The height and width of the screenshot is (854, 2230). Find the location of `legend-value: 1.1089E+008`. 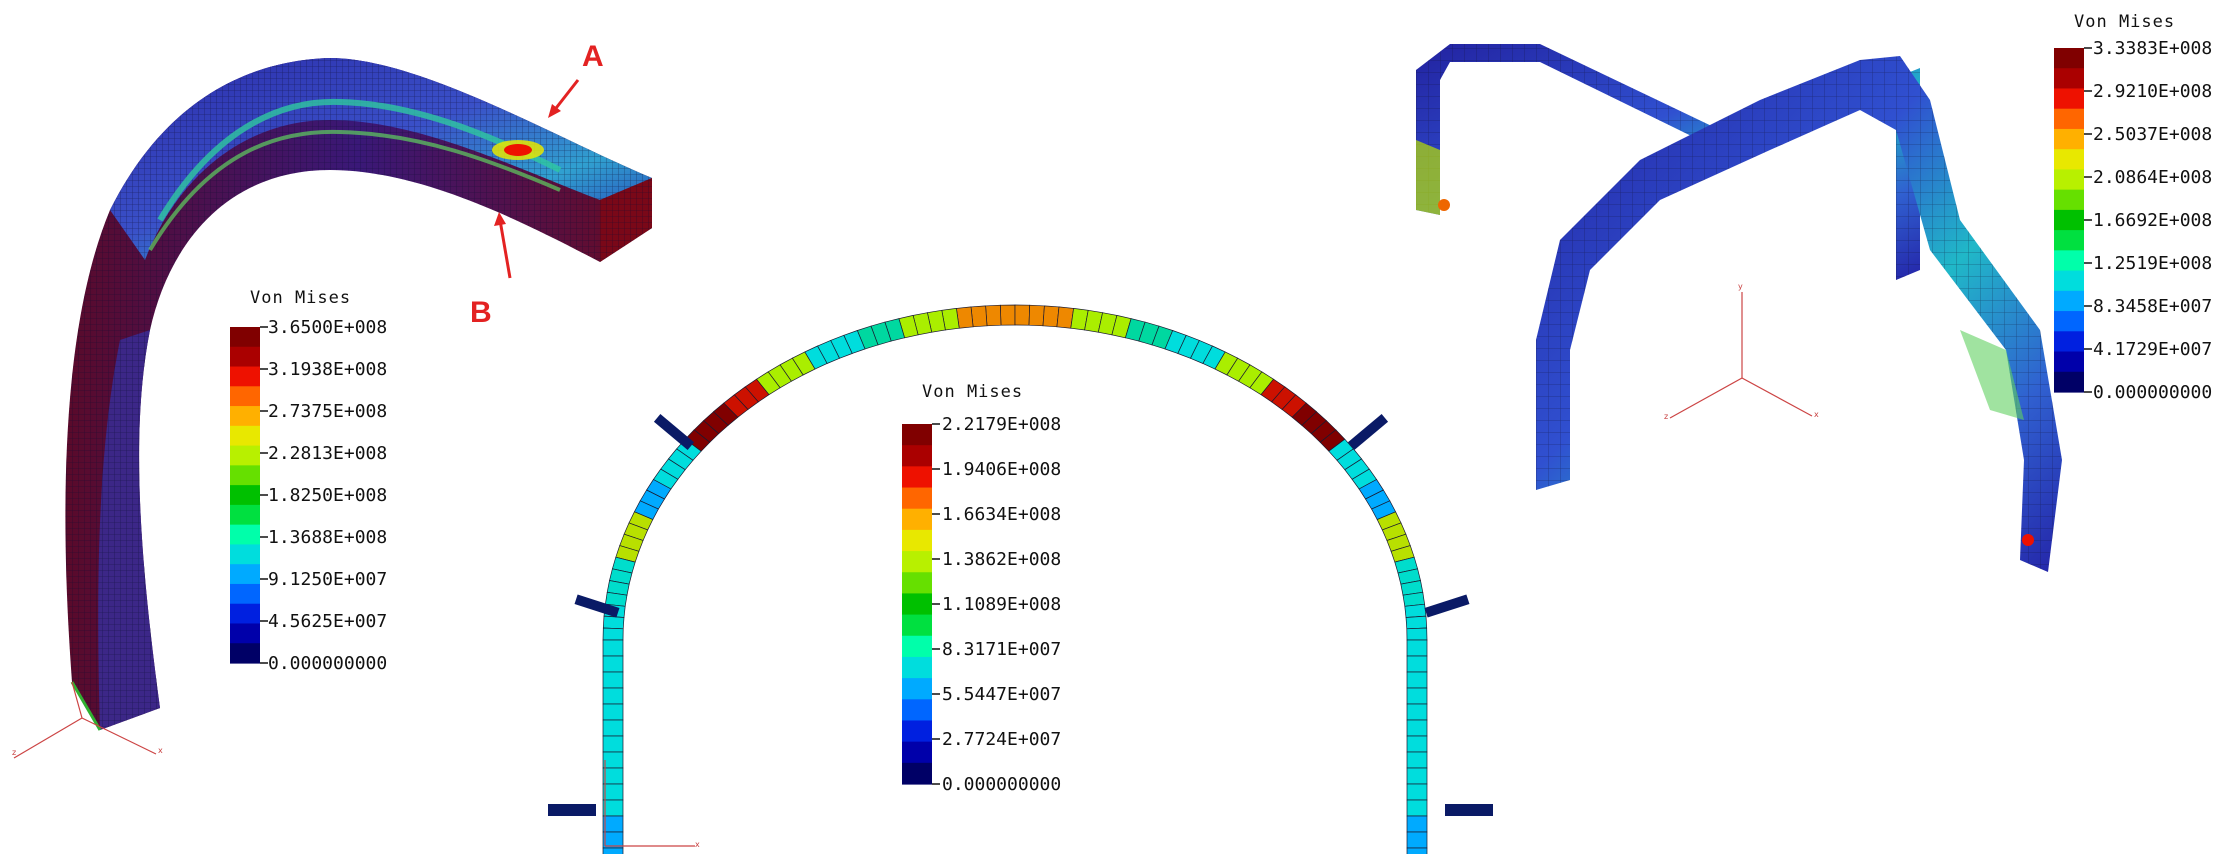

legend-value: 1.1089E+008 is located at coordinates (1002, 604).